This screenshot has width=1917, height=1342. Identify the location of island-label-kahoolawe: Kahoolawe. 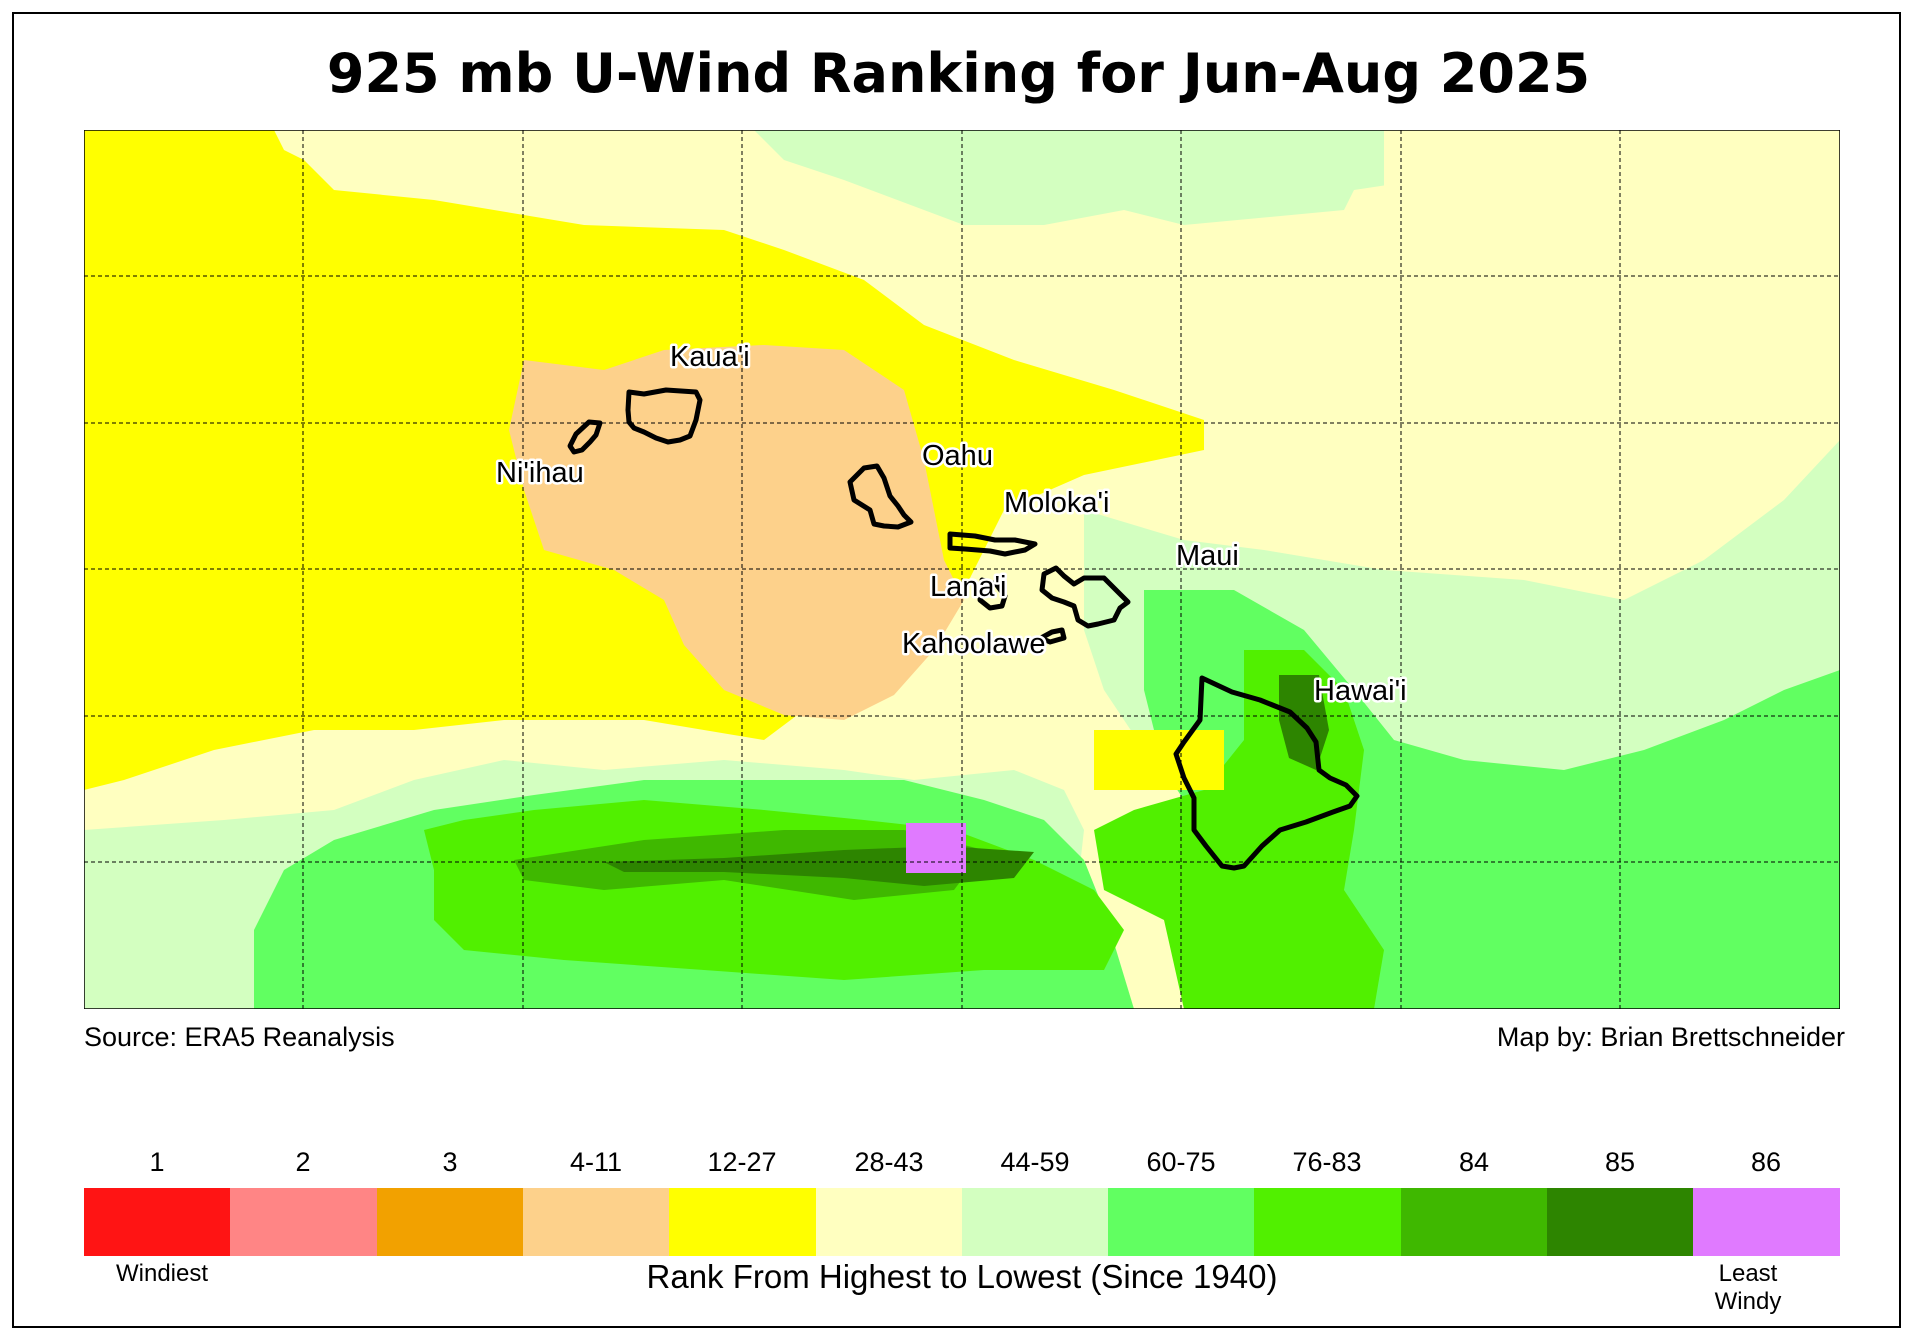
(974, 644).